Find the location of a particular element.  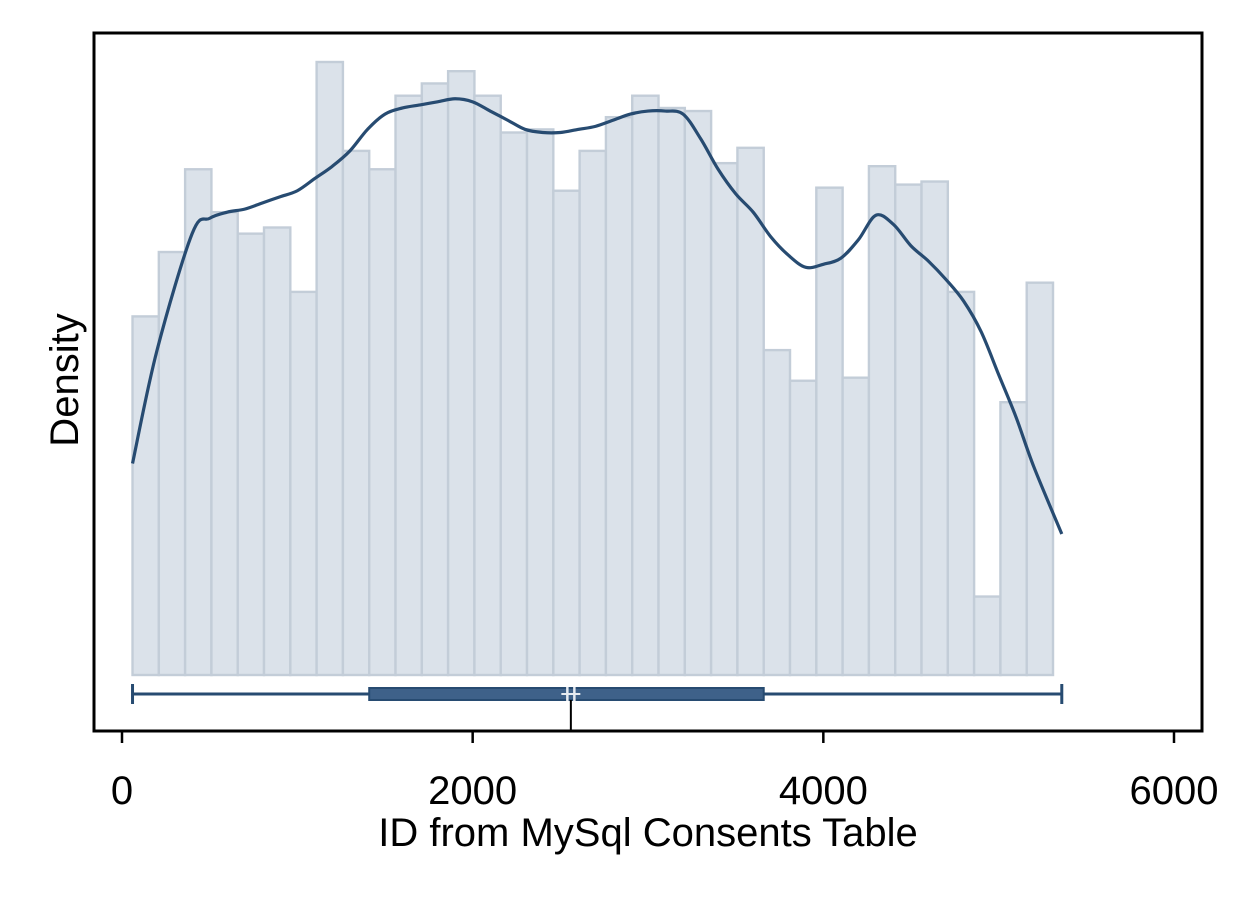

x-tick-label: 4000 is located at coordinates (823, 791).